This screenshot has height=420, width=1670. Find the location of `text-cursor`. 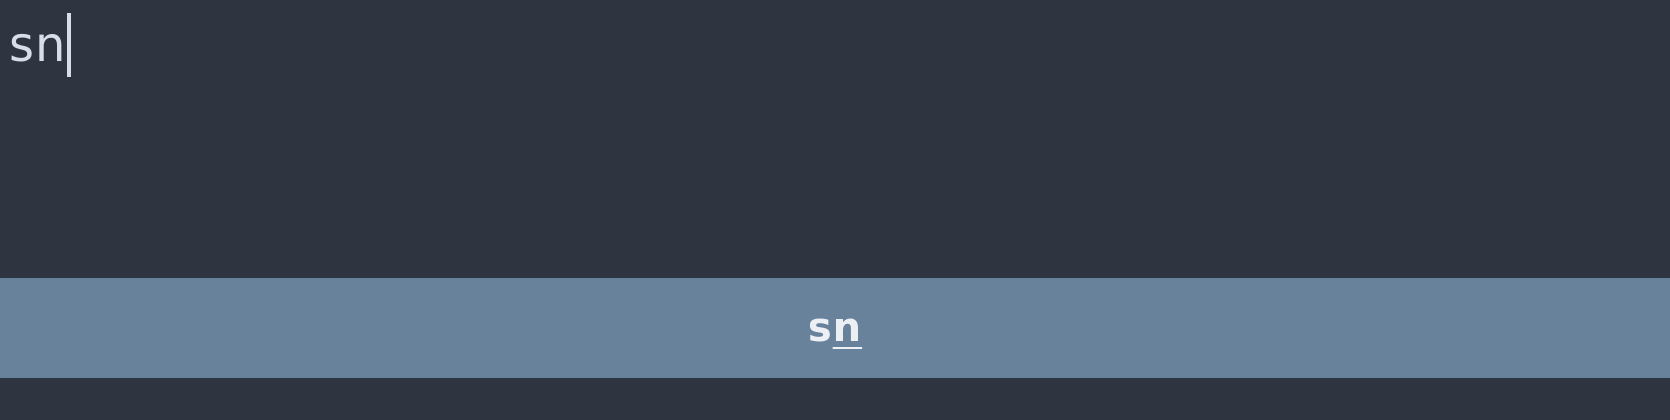

text-cursor is located at coordinates (69, 45).